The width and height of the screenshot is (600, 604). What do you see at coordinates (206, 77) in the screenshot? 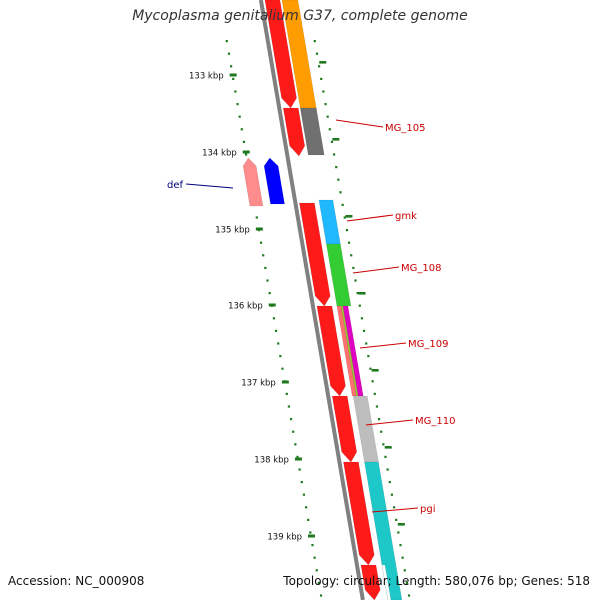
I see `scale-label: 133 kbp` at bounding box center [206, 77].